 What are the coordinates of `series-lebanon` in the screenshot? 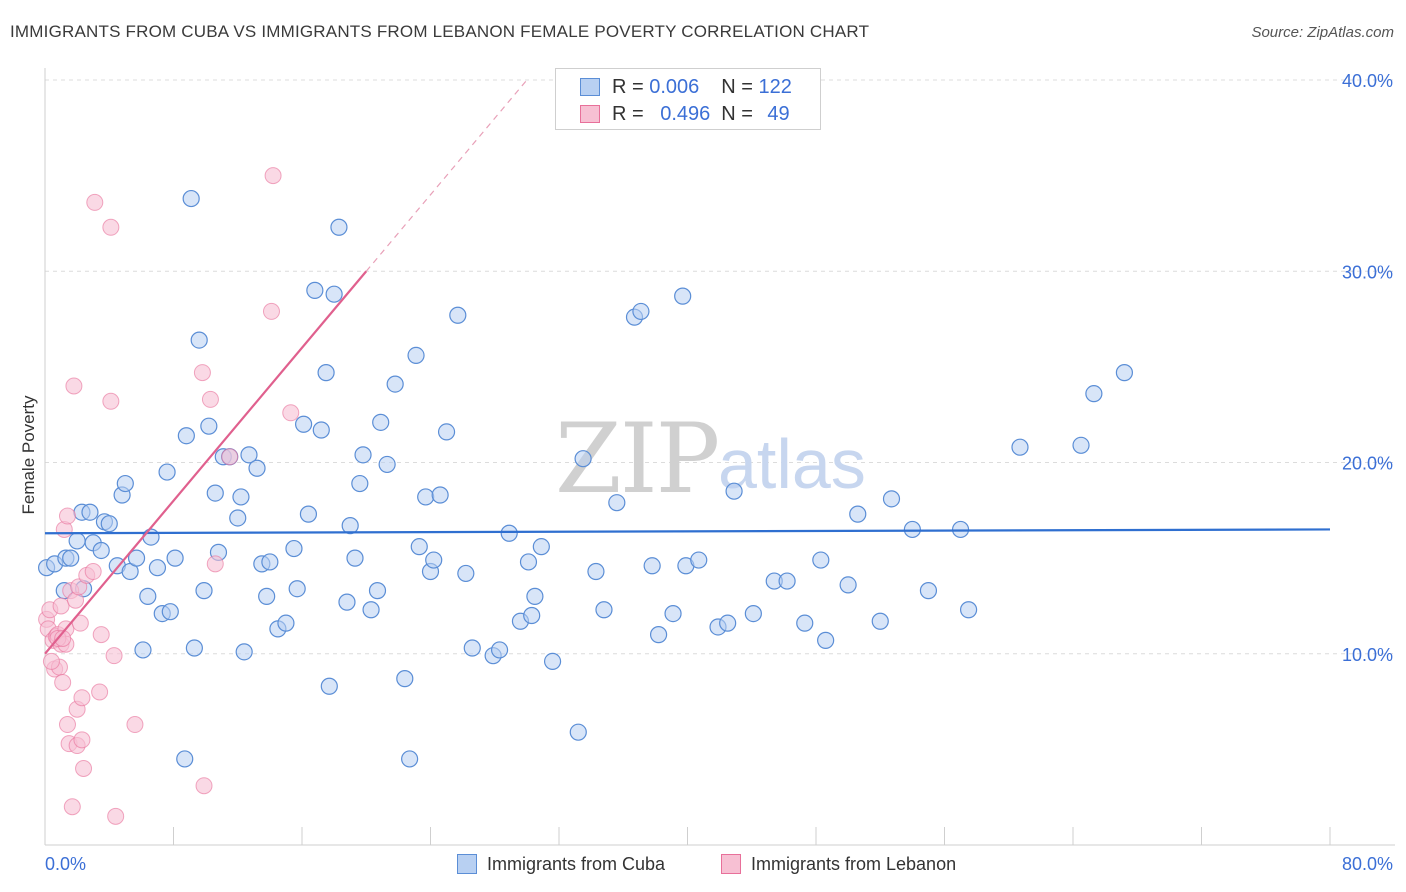 It's located at (169, 496).